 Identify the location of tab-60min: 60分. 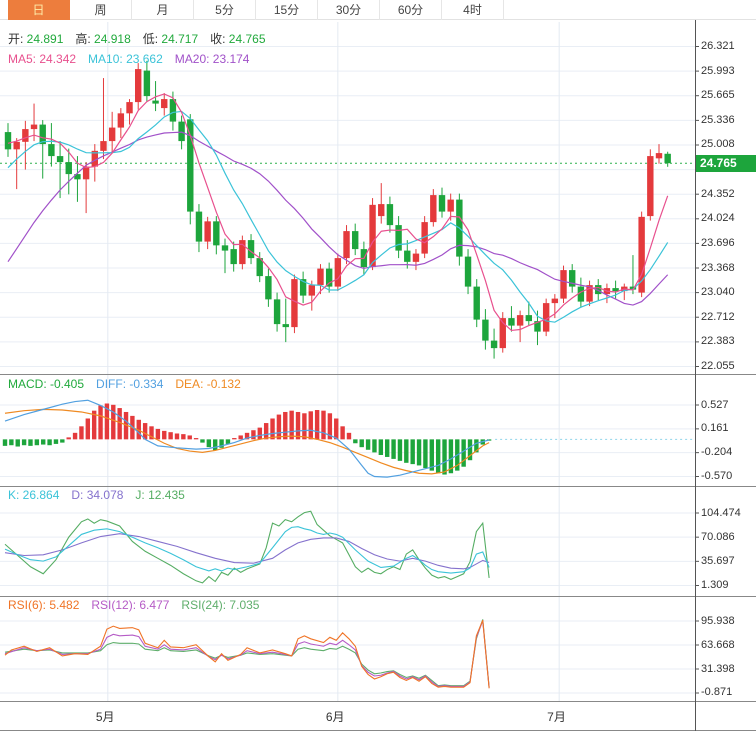
(411, 10).